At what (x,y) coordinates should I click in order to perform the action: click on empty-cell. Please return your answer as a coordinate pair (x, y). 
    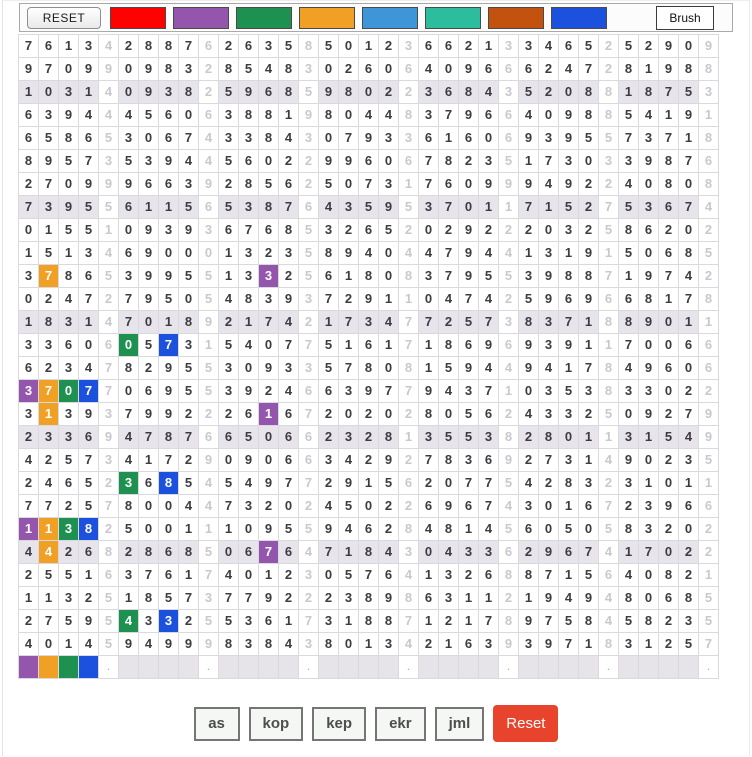
    Looking at the image, I should click on (588, 667).